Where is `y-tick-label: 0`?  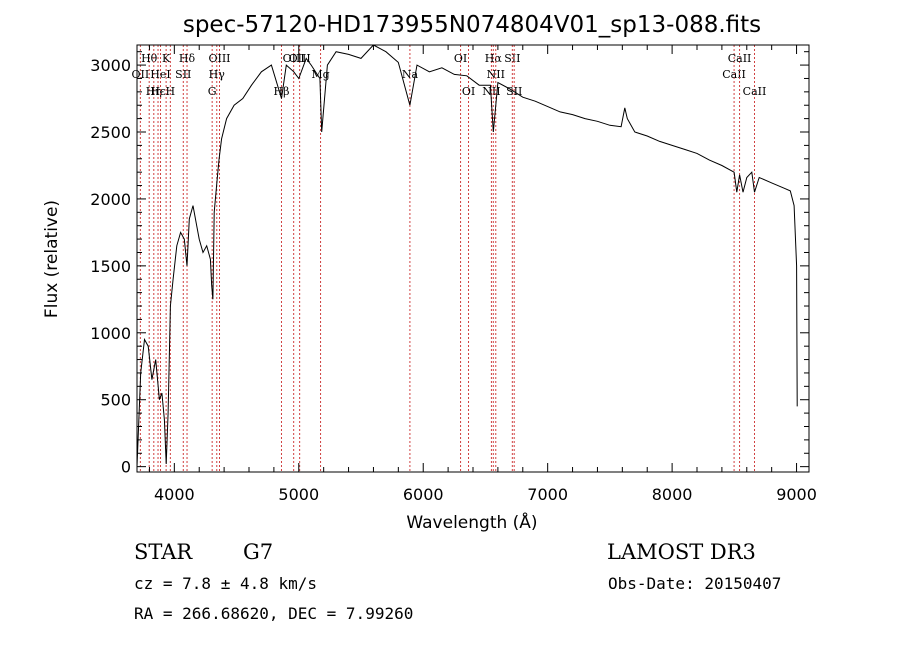 y-tick-label: 0 is located at coordinates (126, 467).